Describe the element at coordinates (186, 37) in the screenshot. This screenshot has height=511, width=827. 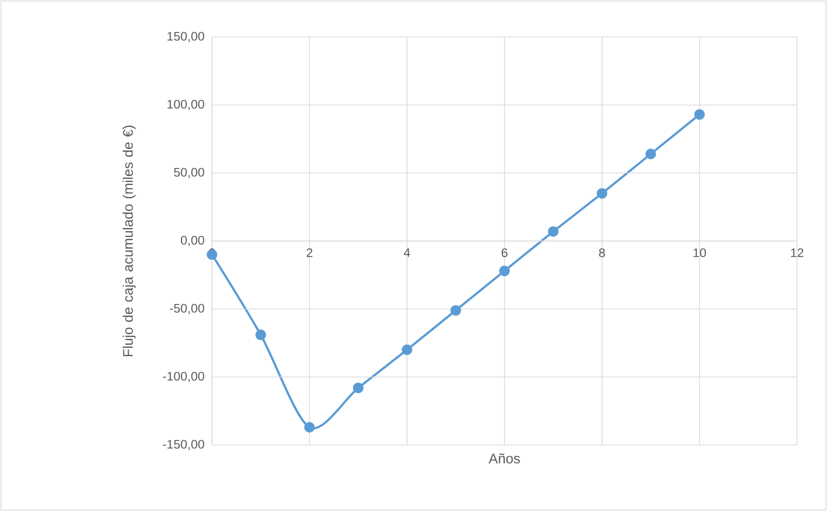
I see `y-tick-label: 150,00` at that location.